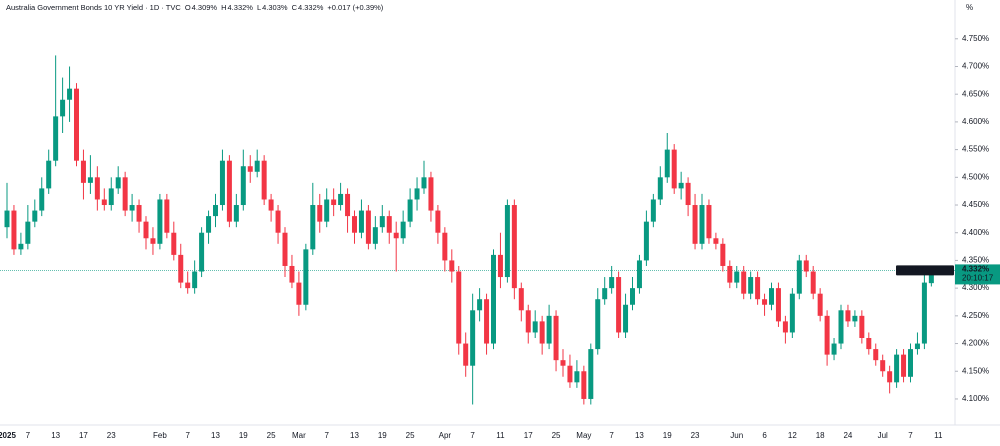  Describe the element at coordinates (667, 435) in the screenshot. I see `x-tick-label: 19` at that location.